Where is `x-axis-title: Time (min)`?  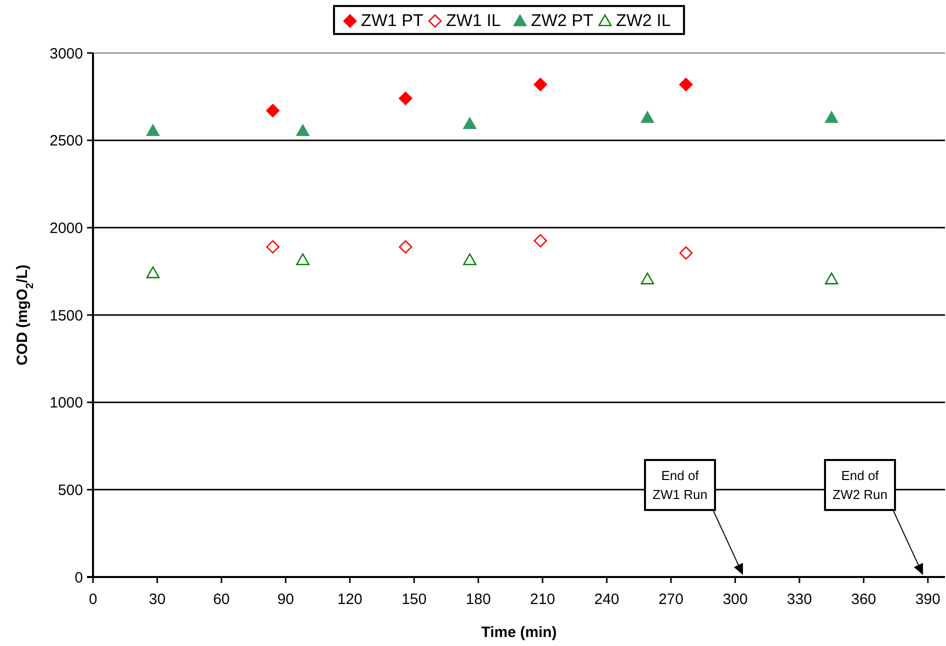 x-axis-title: Time (min) is located at coordinates (519, 632).